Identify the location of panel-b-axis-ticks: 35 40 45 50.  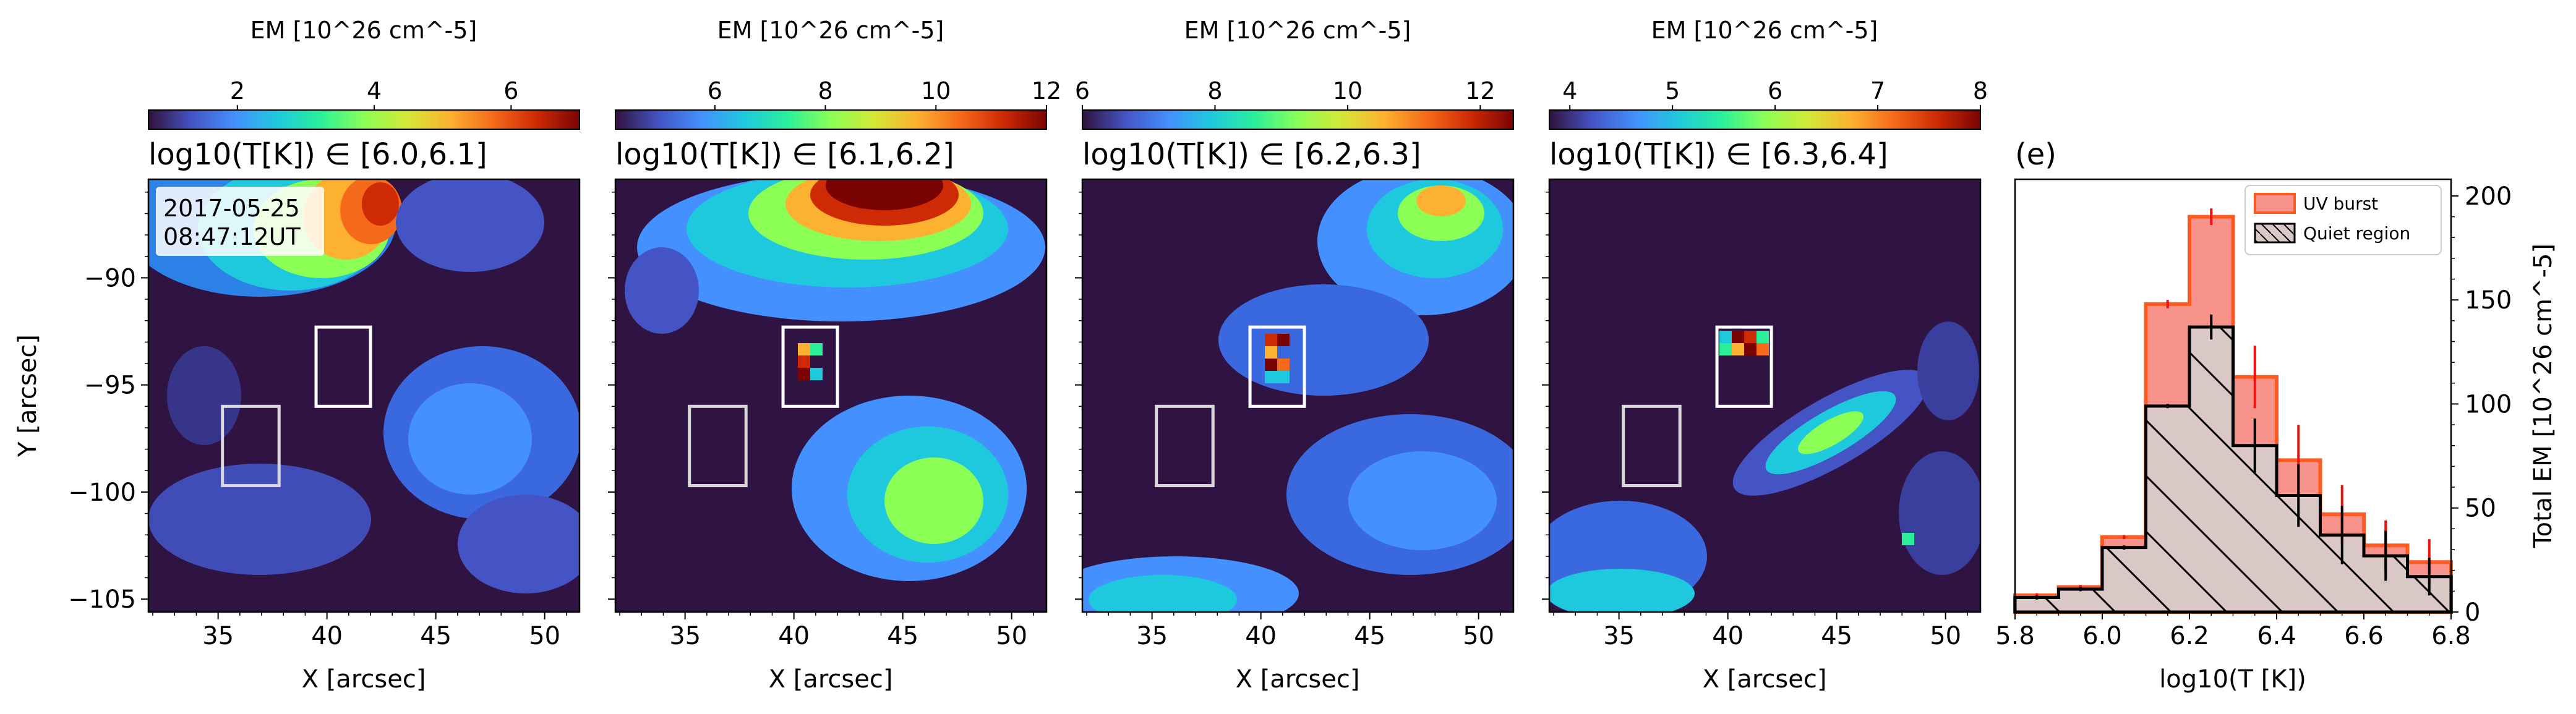
(821, 421).